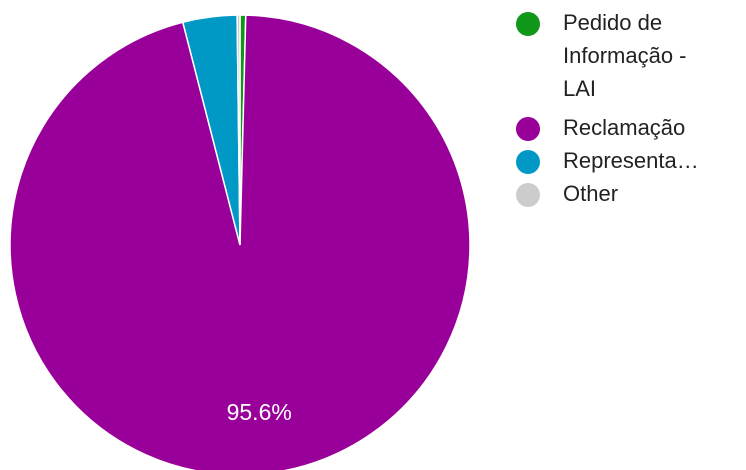 This screenshot has width=746, height=470. I want to click on legend-item: Other, so click(567, 194).